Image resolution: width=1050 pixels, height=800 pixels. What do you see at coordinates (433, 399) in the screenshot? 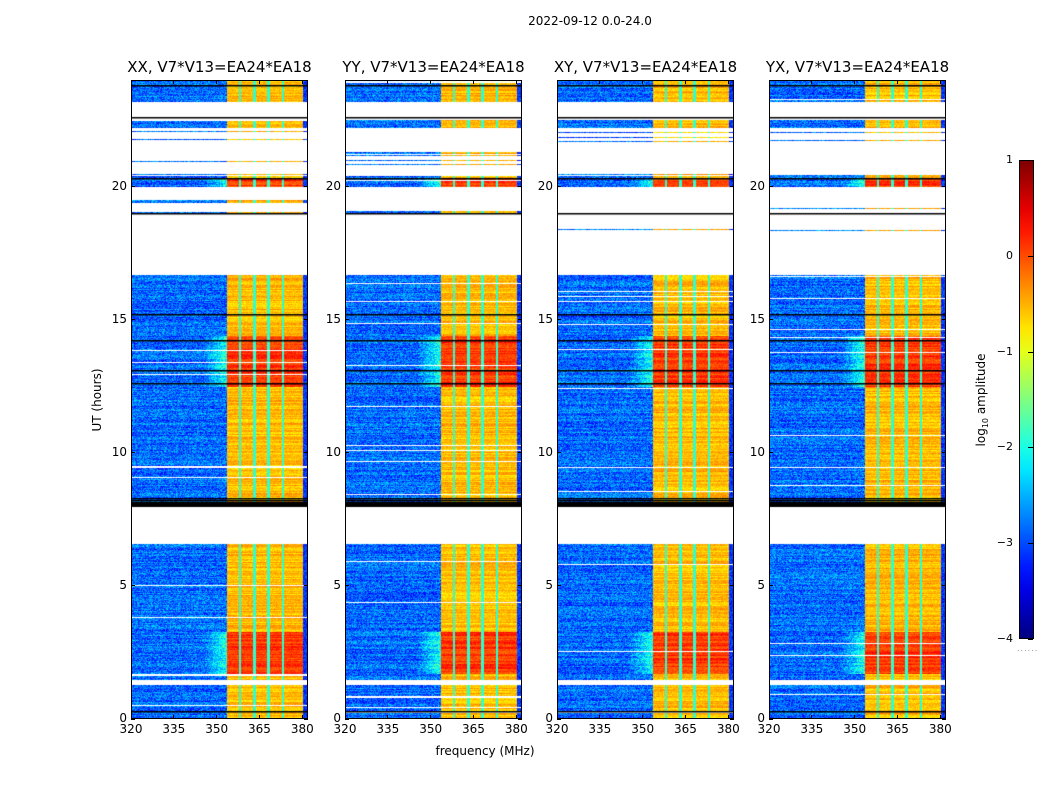
I see `spectrogram-yy` at bounding box center [433, 399].